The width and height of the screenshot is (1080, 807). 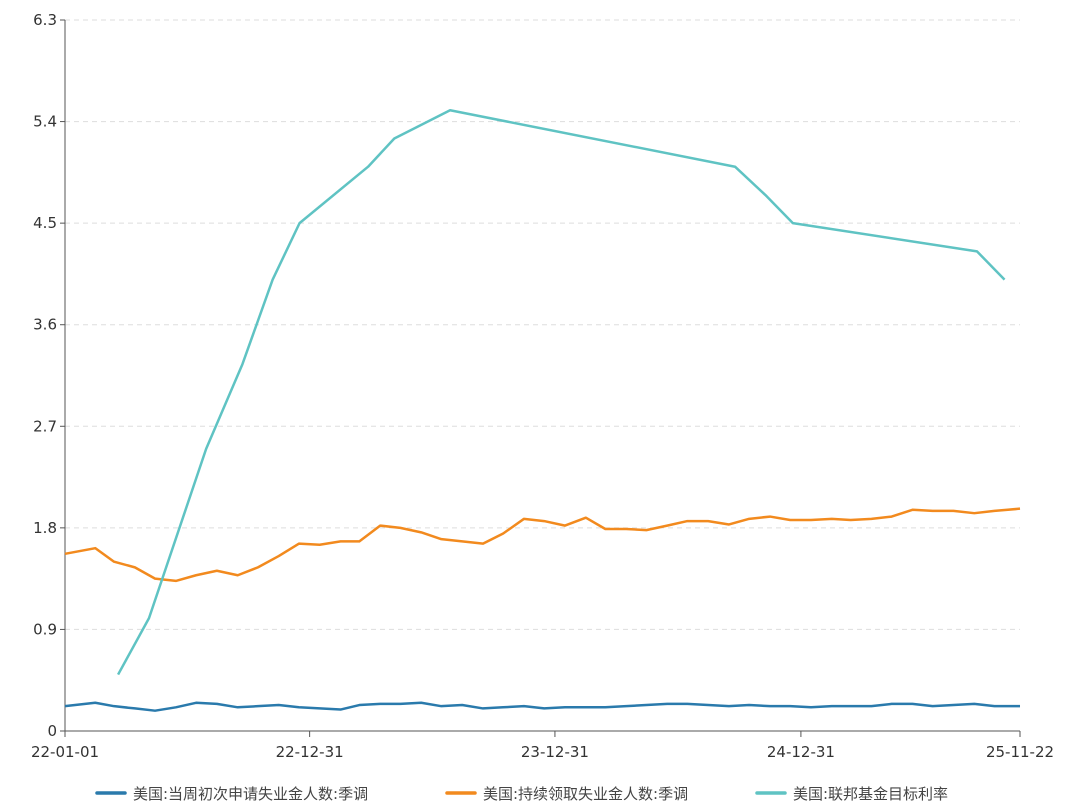 What do you see at coordinates (45, 122) in the screenshot?
I see `y-tick-label: 5.4` at bounding box center [45, 122].